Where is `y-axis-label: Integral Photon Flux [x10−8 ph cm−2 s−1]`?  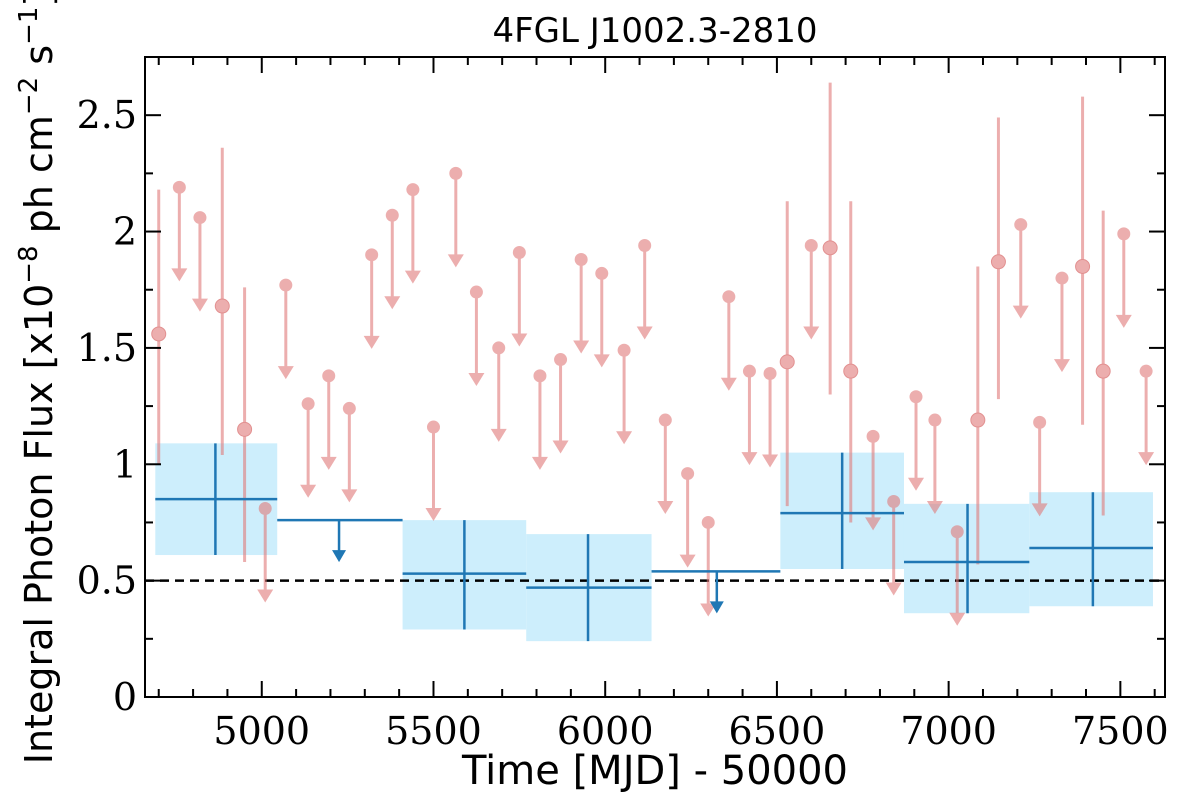 y-axis-label: Integral Photon Flux [x10−8 ph cm−2 s−1] is located at coordinates (37, 382).